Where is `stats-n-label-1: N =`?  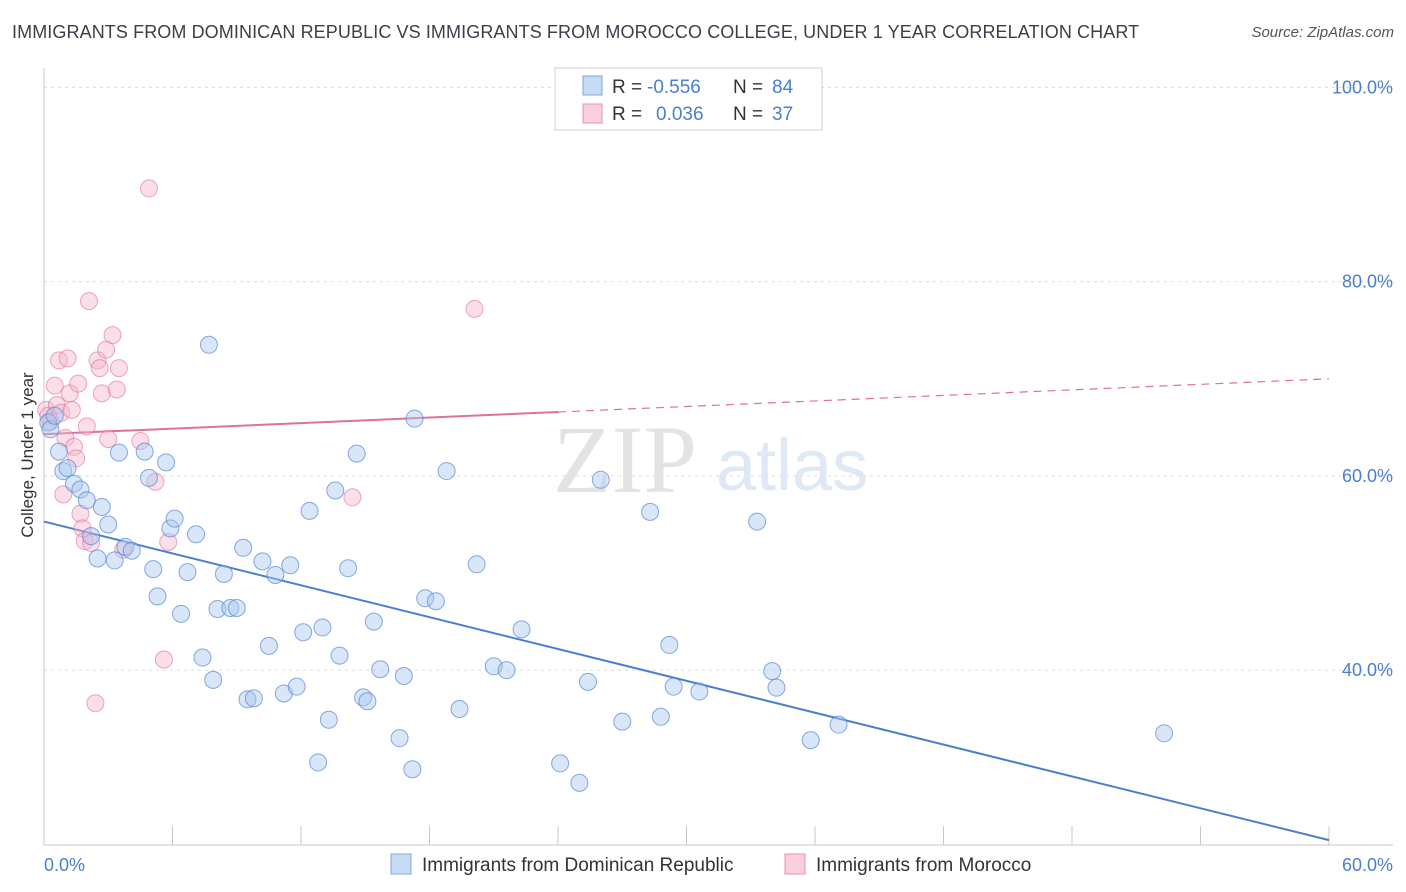
stats-n-label-1: N = is located at coordinates (748, 87).